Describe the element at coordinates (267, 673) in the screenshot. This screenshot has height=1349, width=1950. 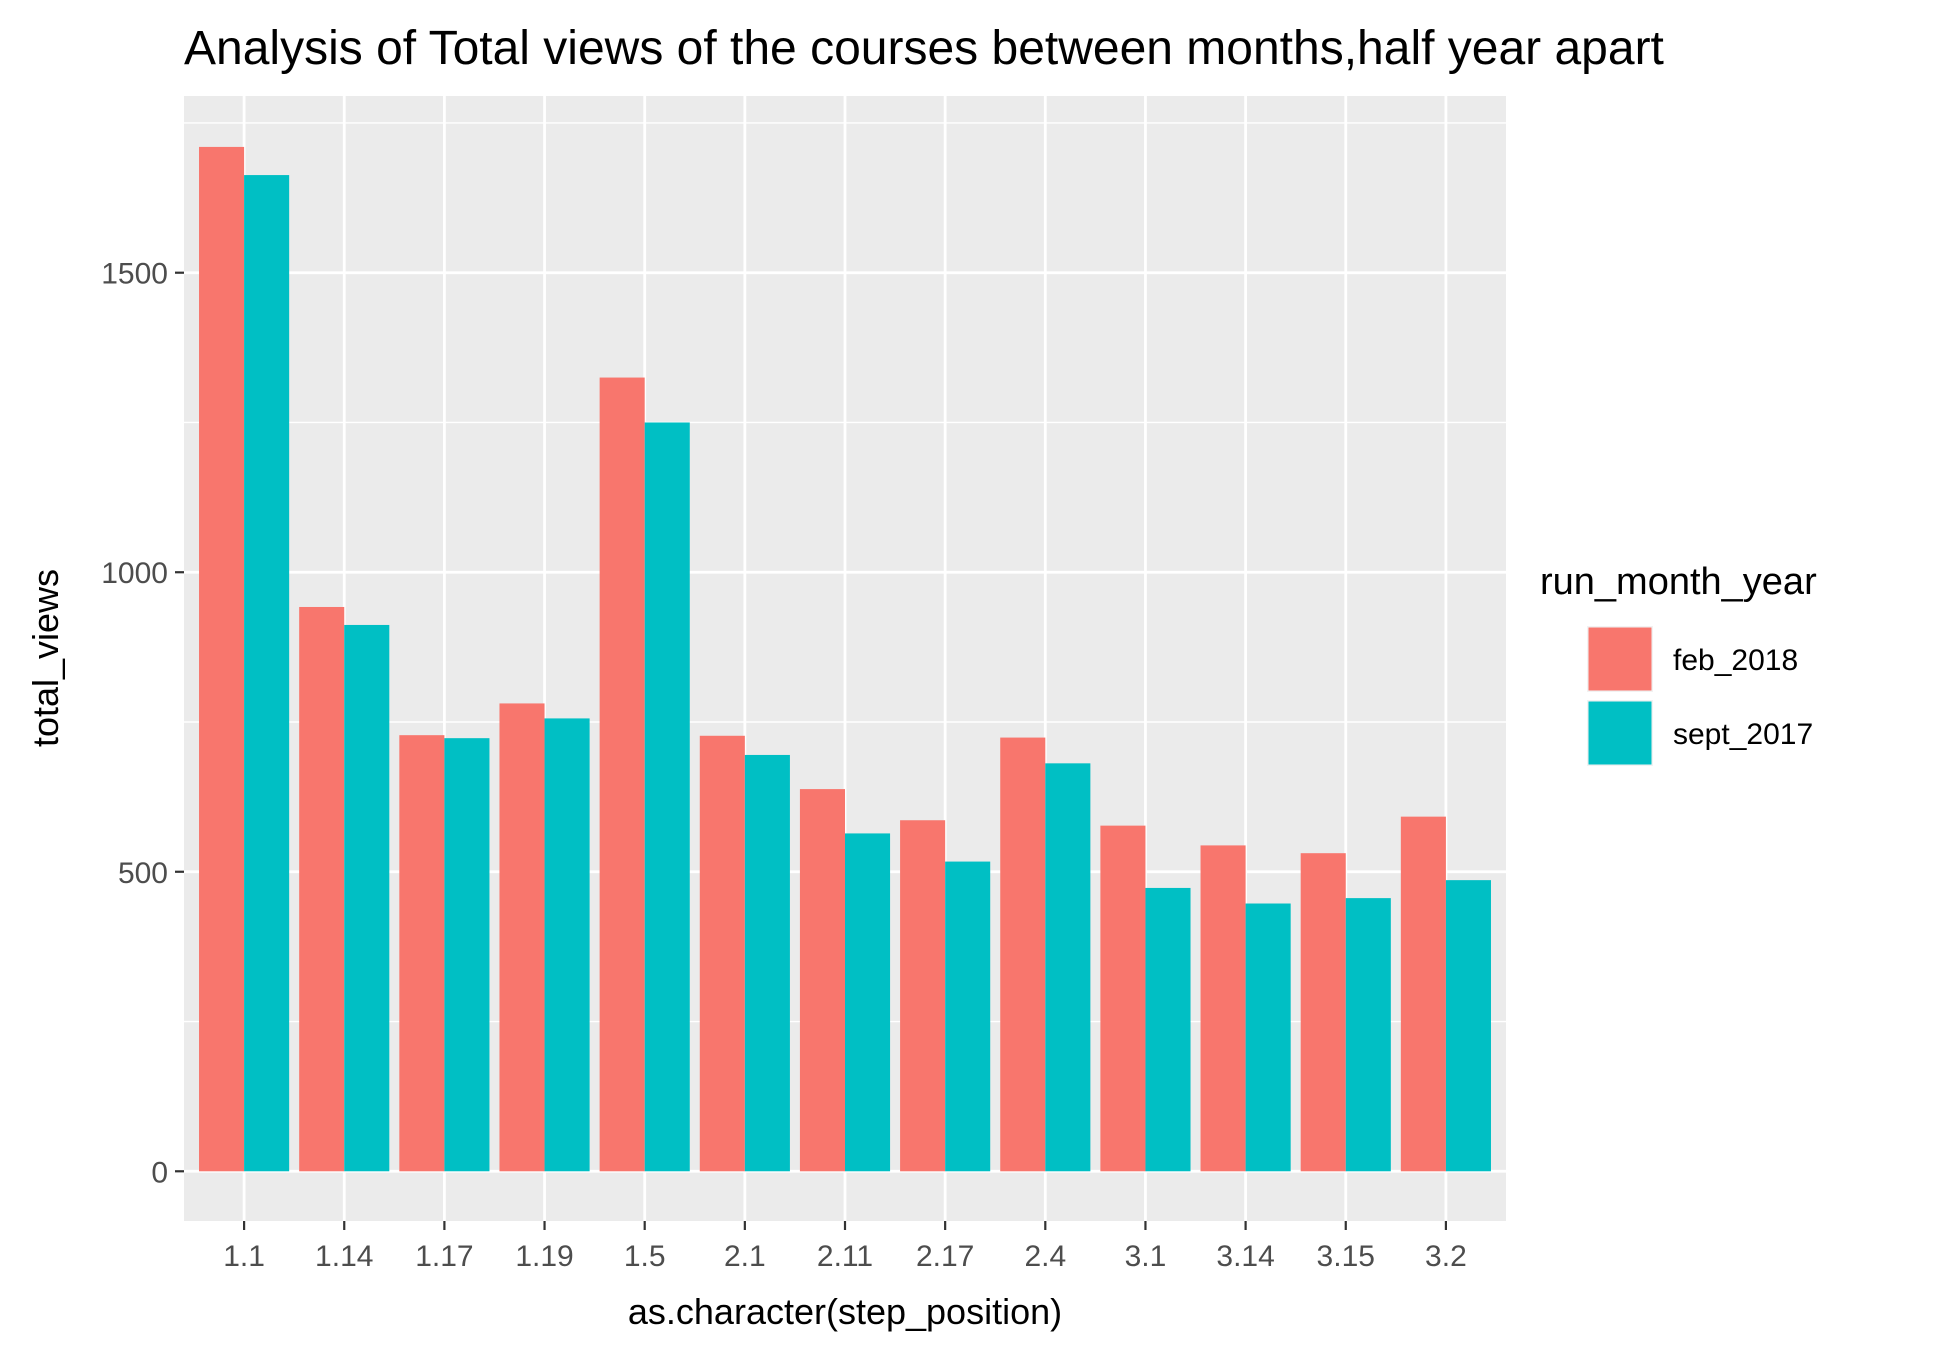
I see `bar-sept_2017-1.1` at that location.